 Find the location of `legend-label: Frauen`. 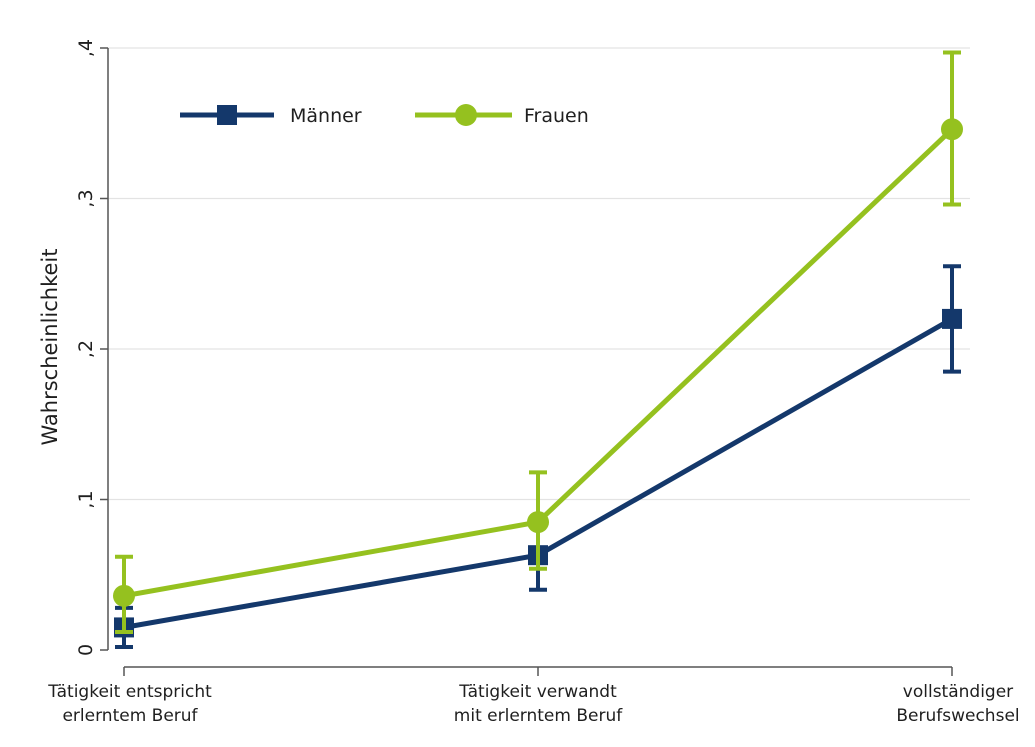

legend-label: Frauen is located at coordinates (556, 116).